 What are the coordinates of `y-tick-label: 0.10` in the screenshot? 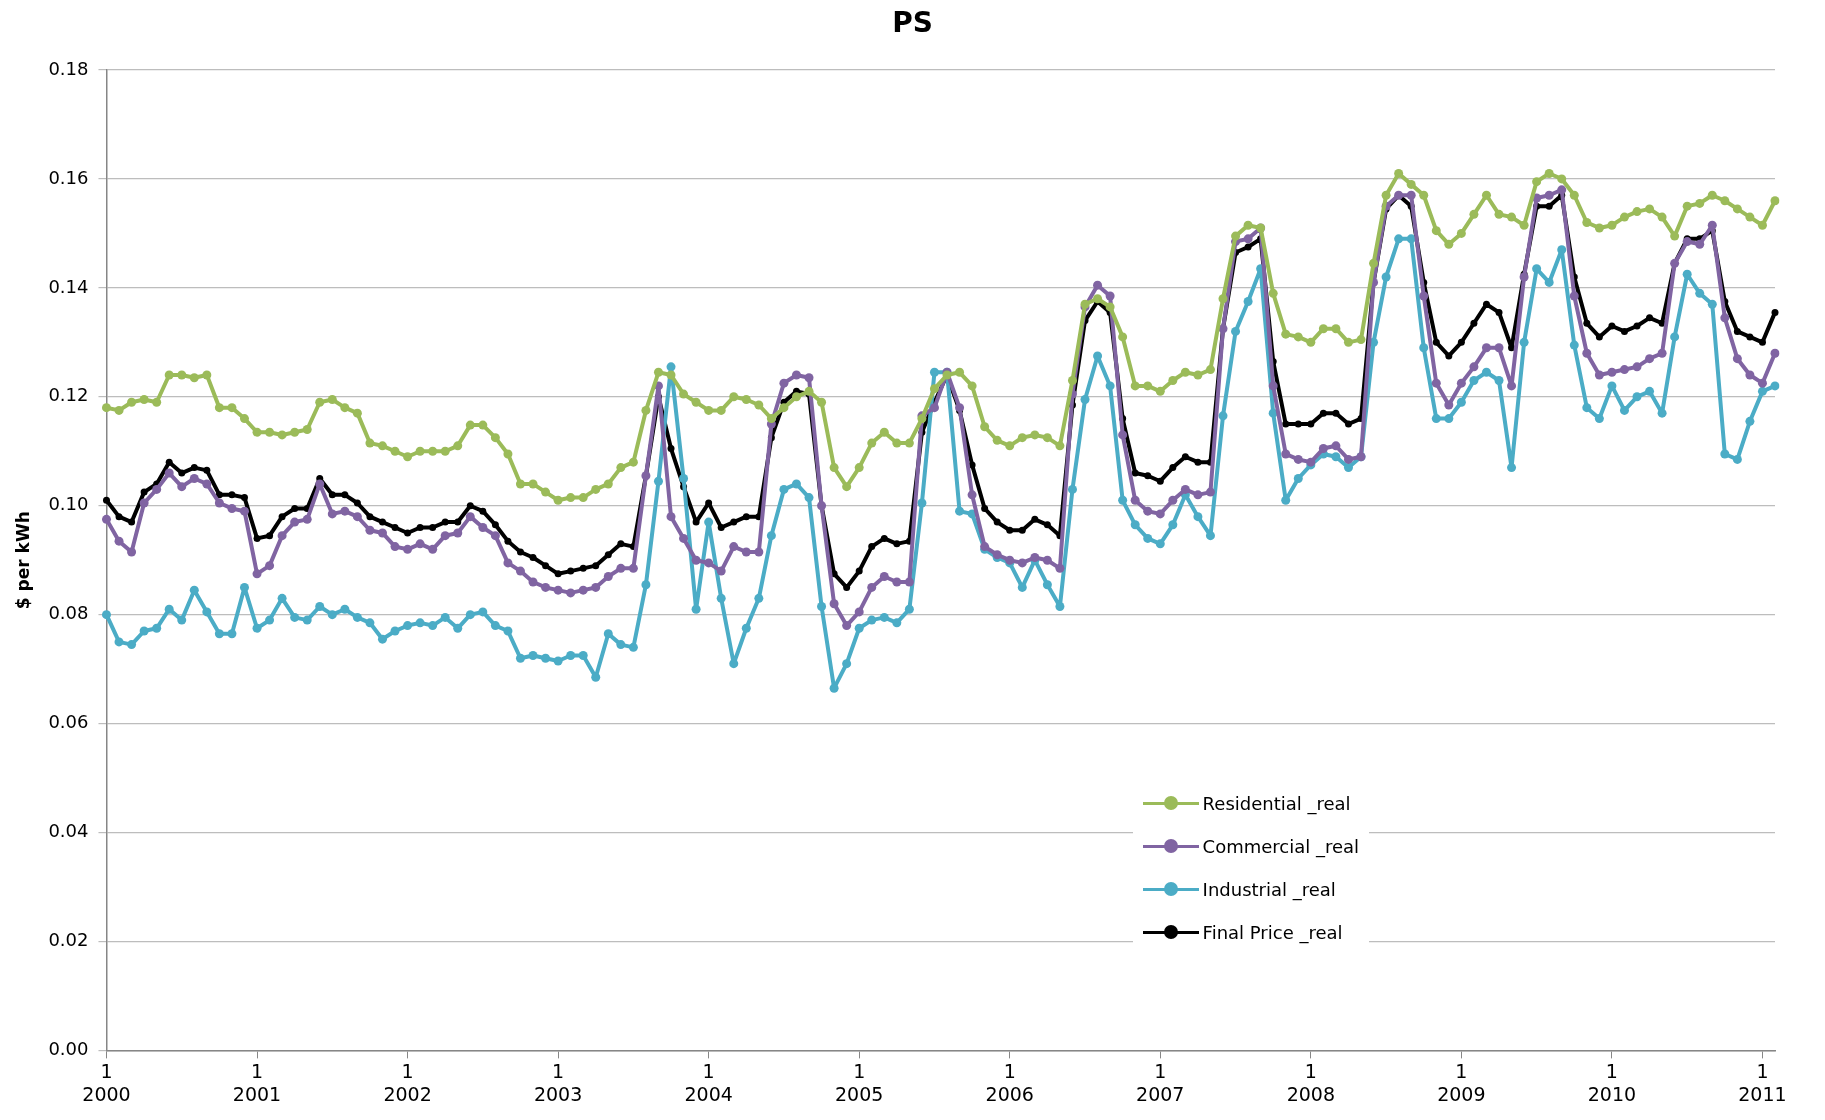 It's located at (68, 504).